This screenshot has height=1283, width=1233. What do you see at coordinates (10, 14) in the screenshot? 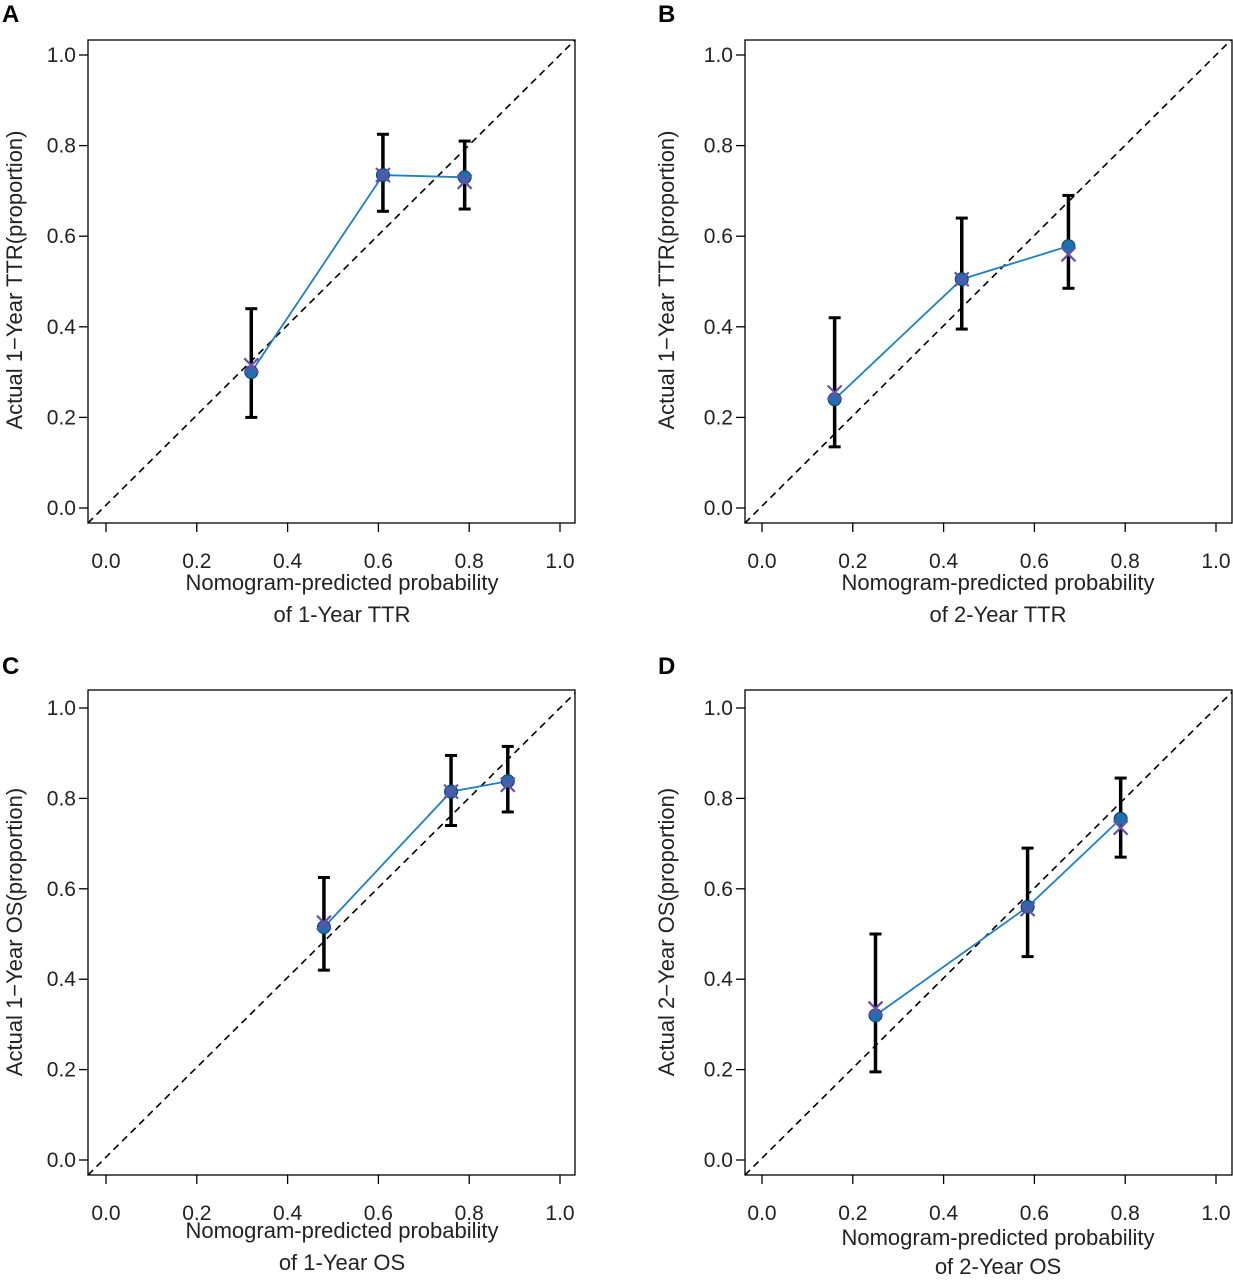
I see `panel-letter: A` at bounding box center [10, 14].